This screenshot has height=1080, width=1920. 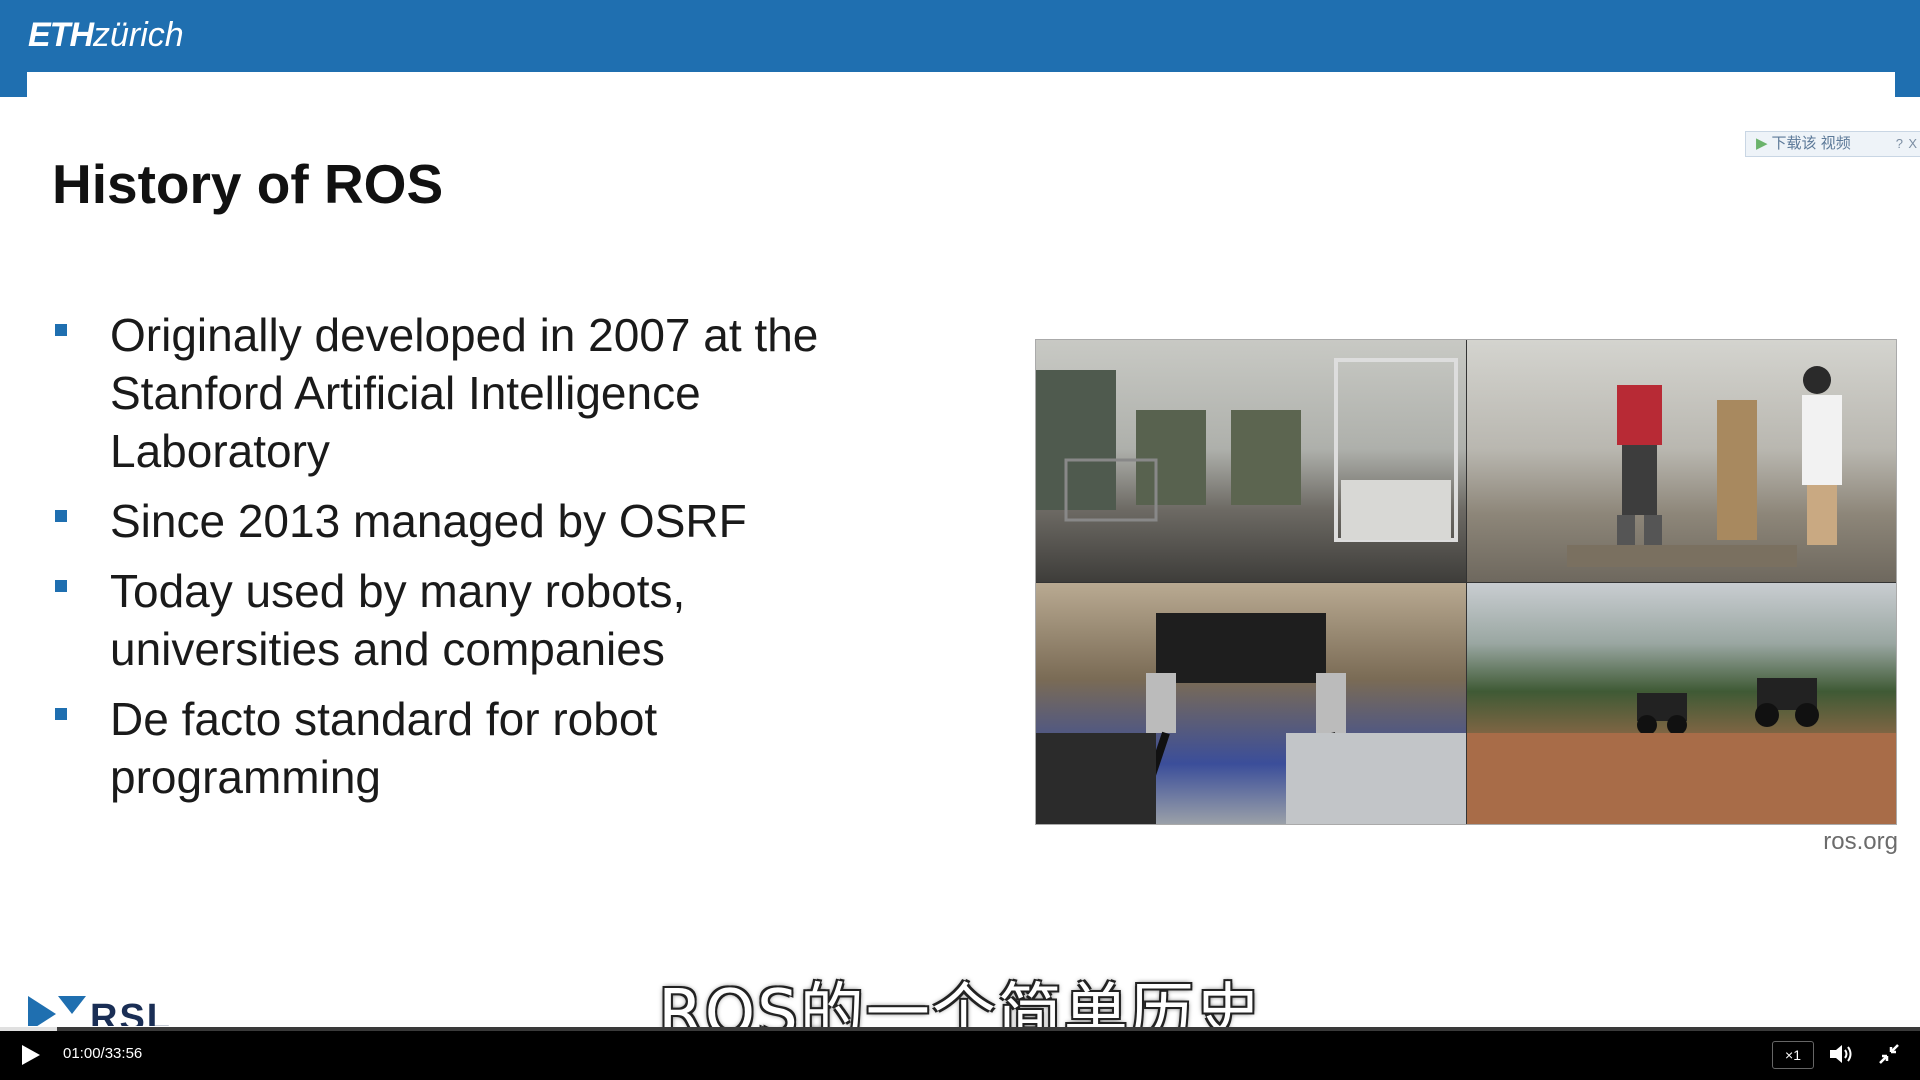 What do you see at coordinates (1251, 461) in the screenshot?
I see `warehouse-robot-photo` at bounding box center [1251, 461].